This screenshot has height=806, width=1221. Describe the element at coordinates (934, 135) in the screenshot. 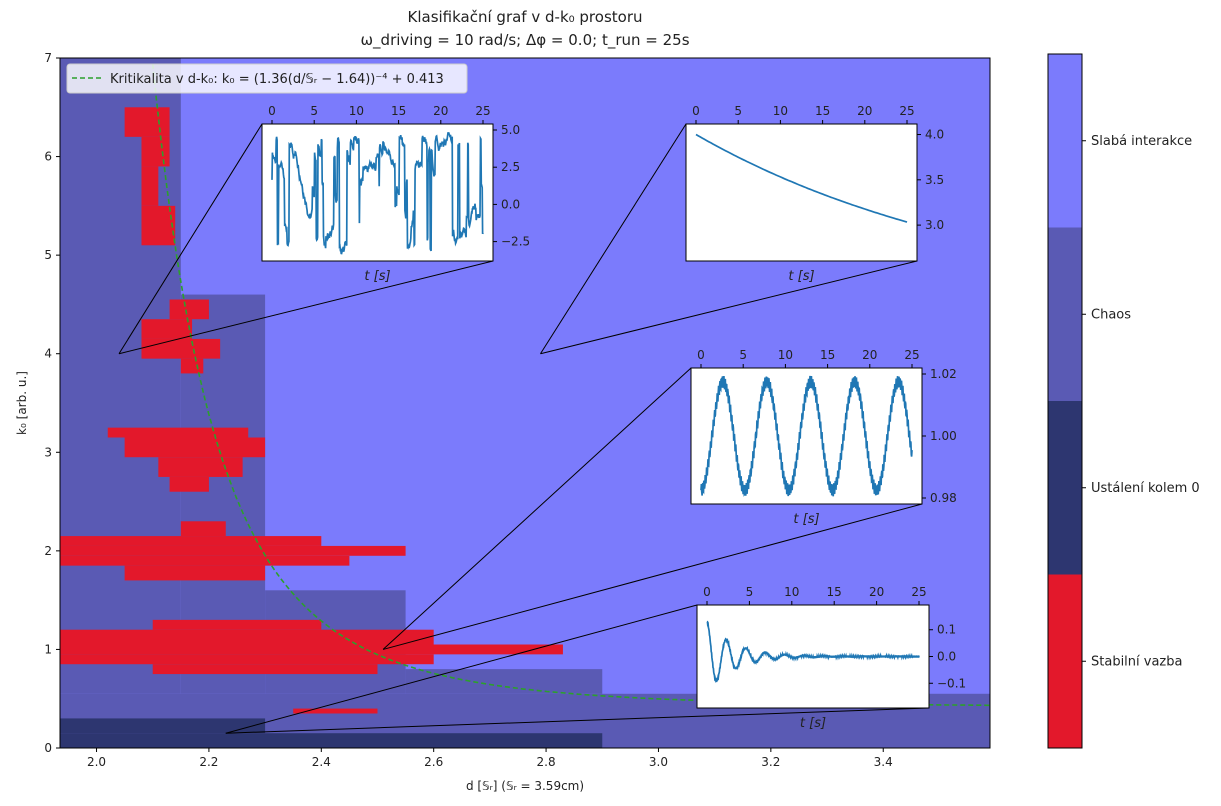

I see `inset-y-tick-label: 4.0` at that location.